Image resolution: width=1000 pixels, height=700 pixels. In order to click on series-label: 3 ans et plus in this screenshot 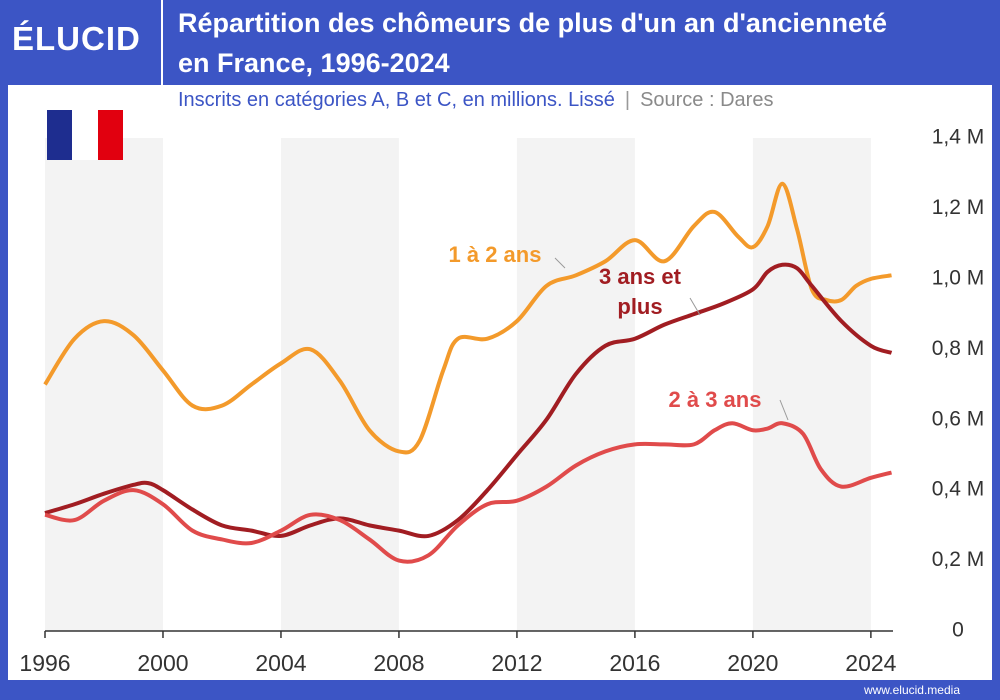, I will do `click(640, 291)`.